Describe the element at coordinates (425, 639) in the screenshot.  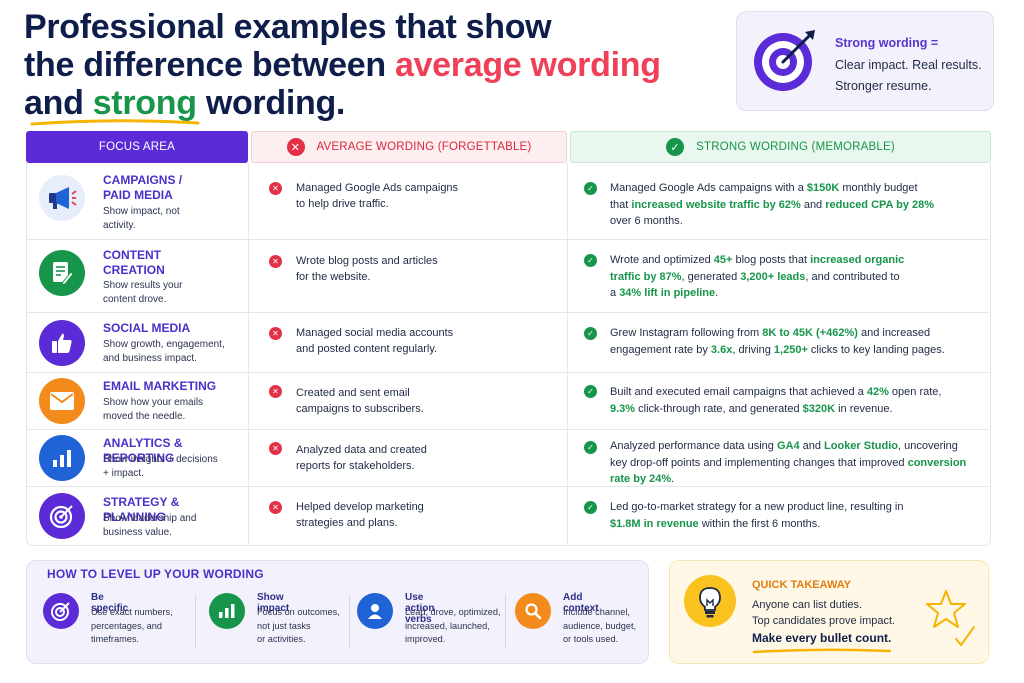
I see `tip-desc-line: improved.` at that location.